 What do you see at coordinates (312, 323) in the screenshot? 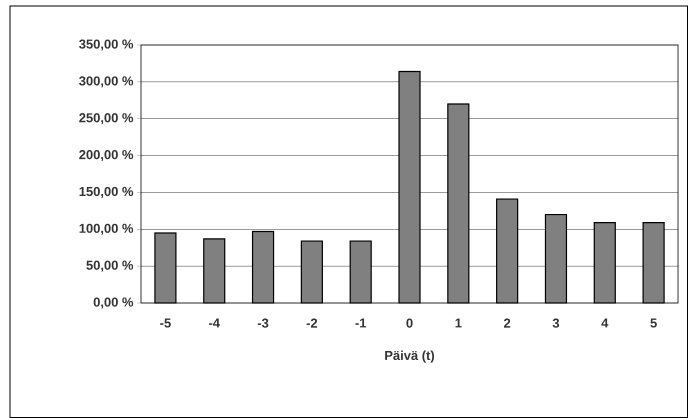
I see `x-tick-label: -2` at bounding box center [312, 323].